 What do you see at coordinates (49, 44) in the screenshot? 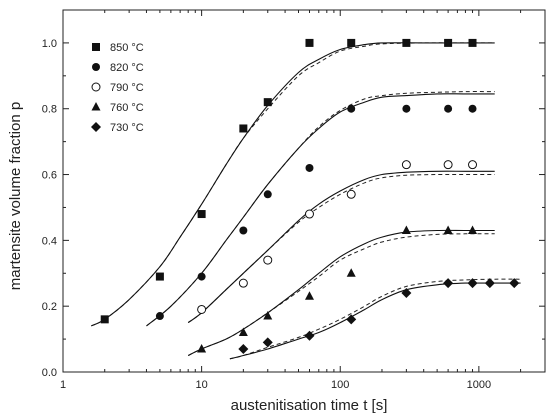
I see `y-tick-label: 1.0` at bounding box center [49, 44].